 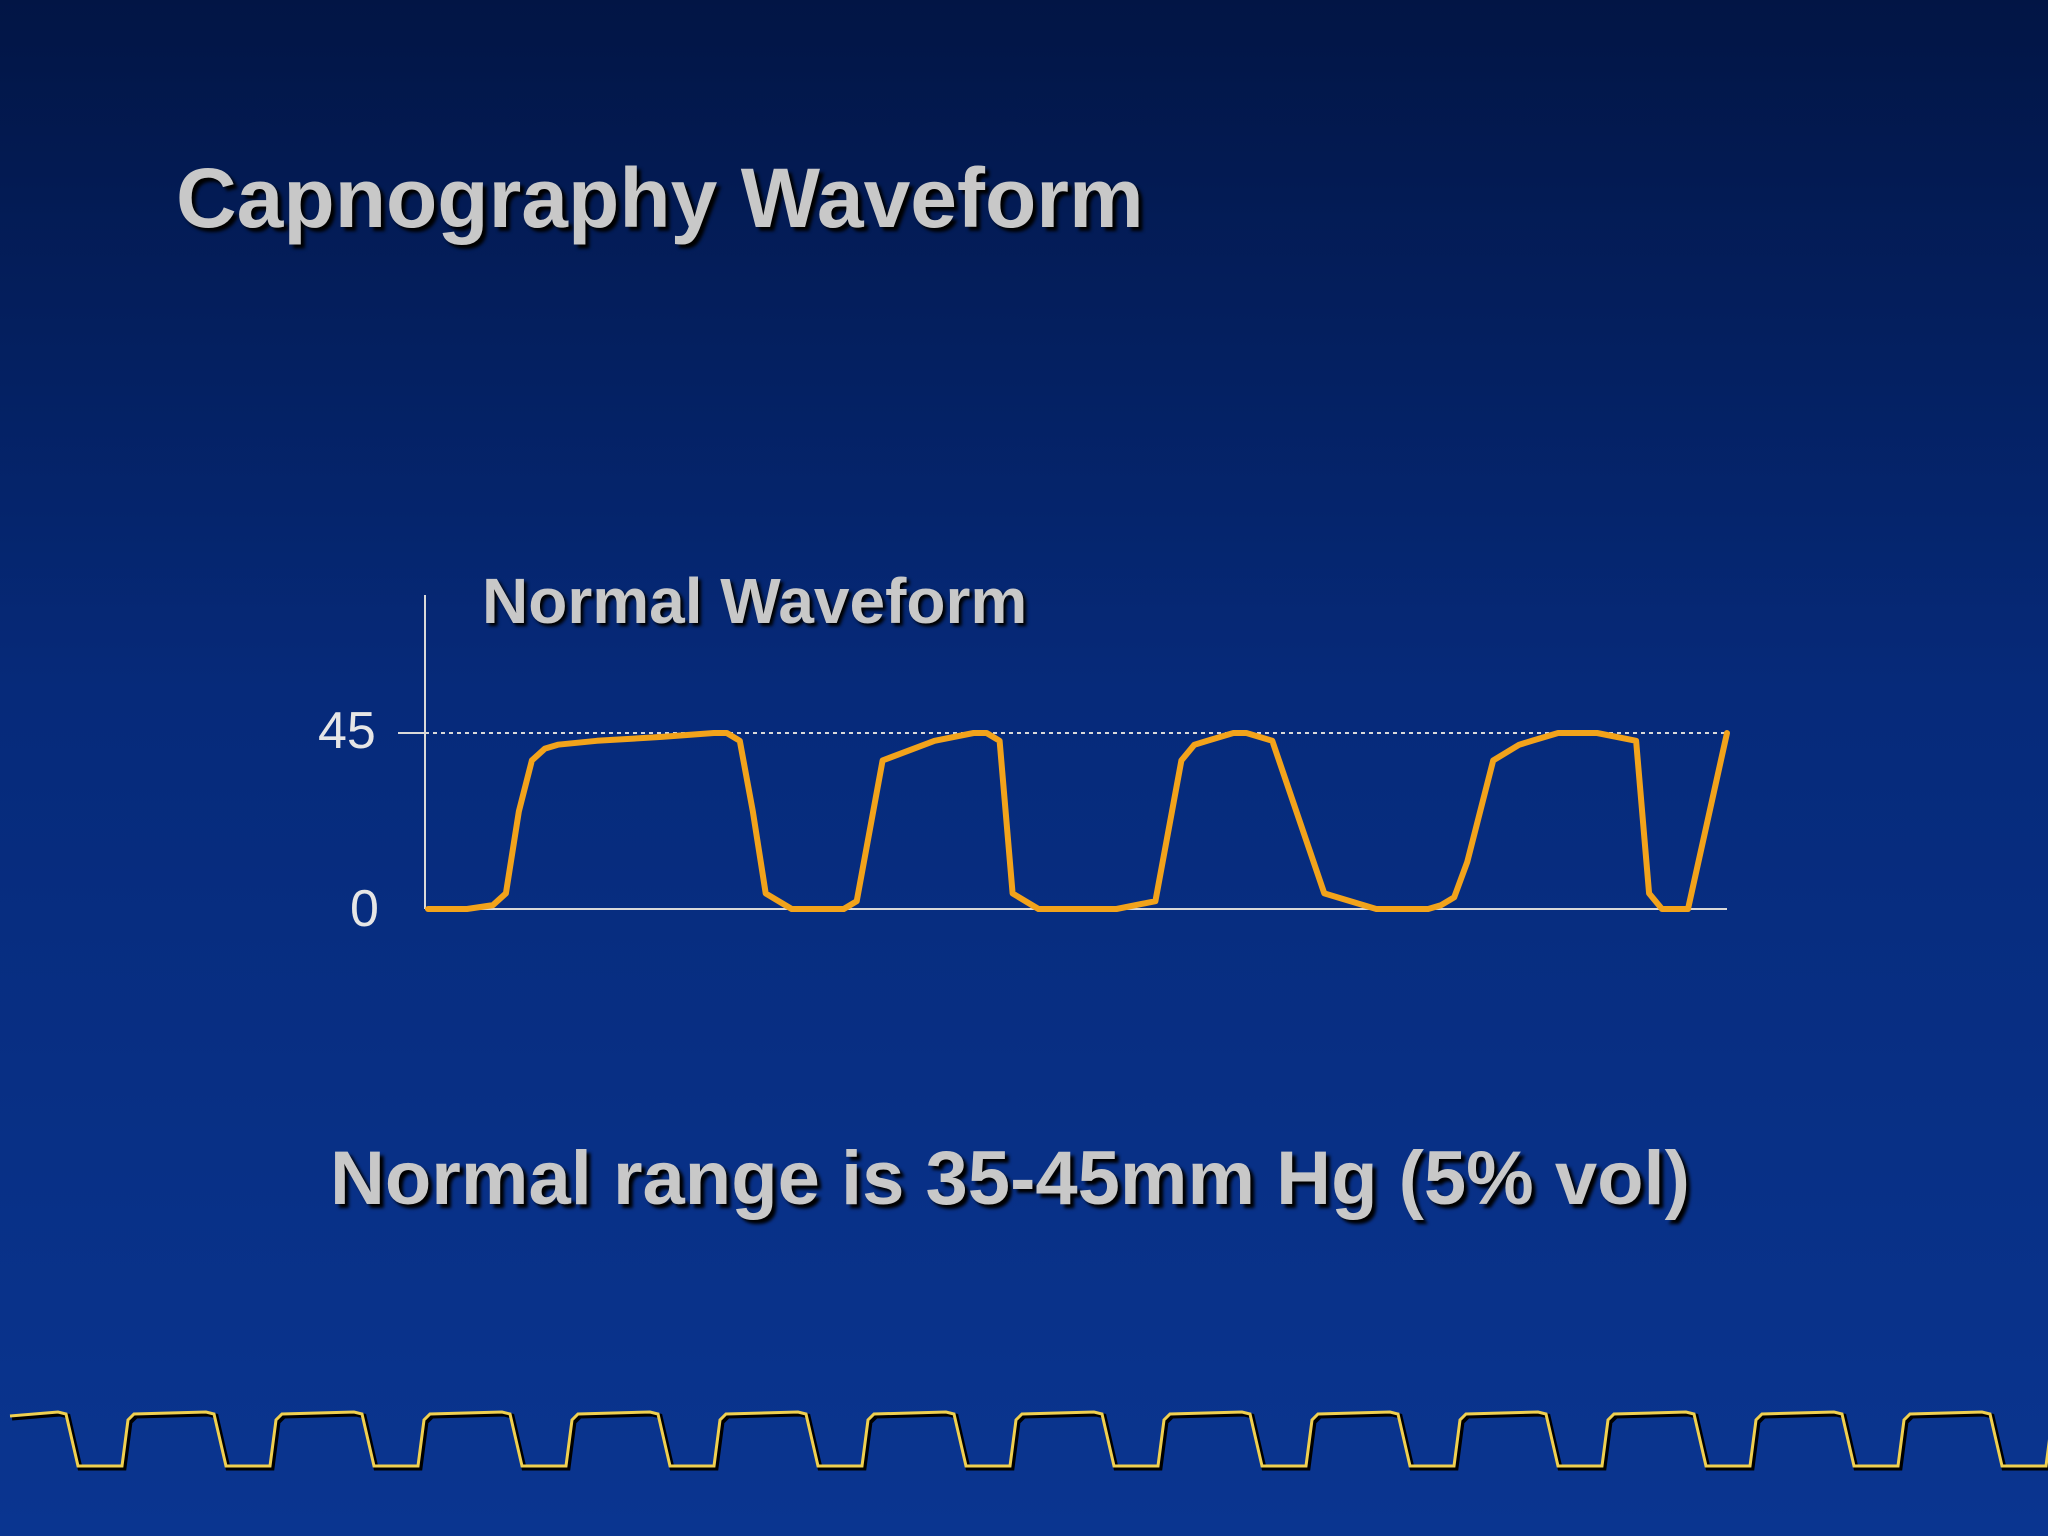 I want to click on decorative-bottom-waveform, so click(x=1028, y=1440).